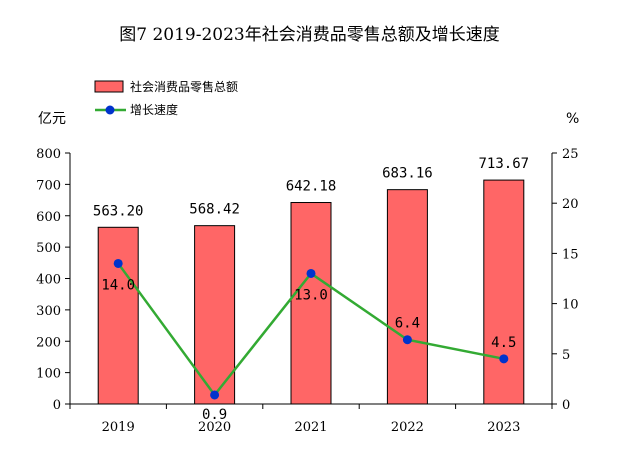  I want to click on right-tick-label: 25, so click(570, 154).